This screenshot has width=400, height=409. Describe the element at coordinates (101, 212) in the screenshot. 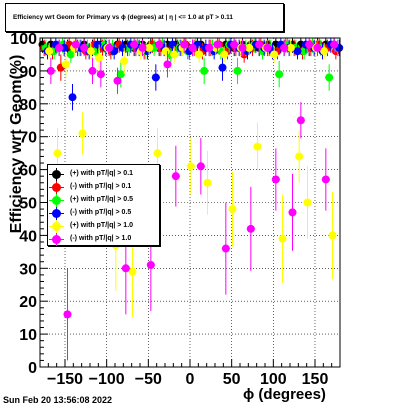

I see `legend-label: (-) with pT/|q| > 0.5` at that location.